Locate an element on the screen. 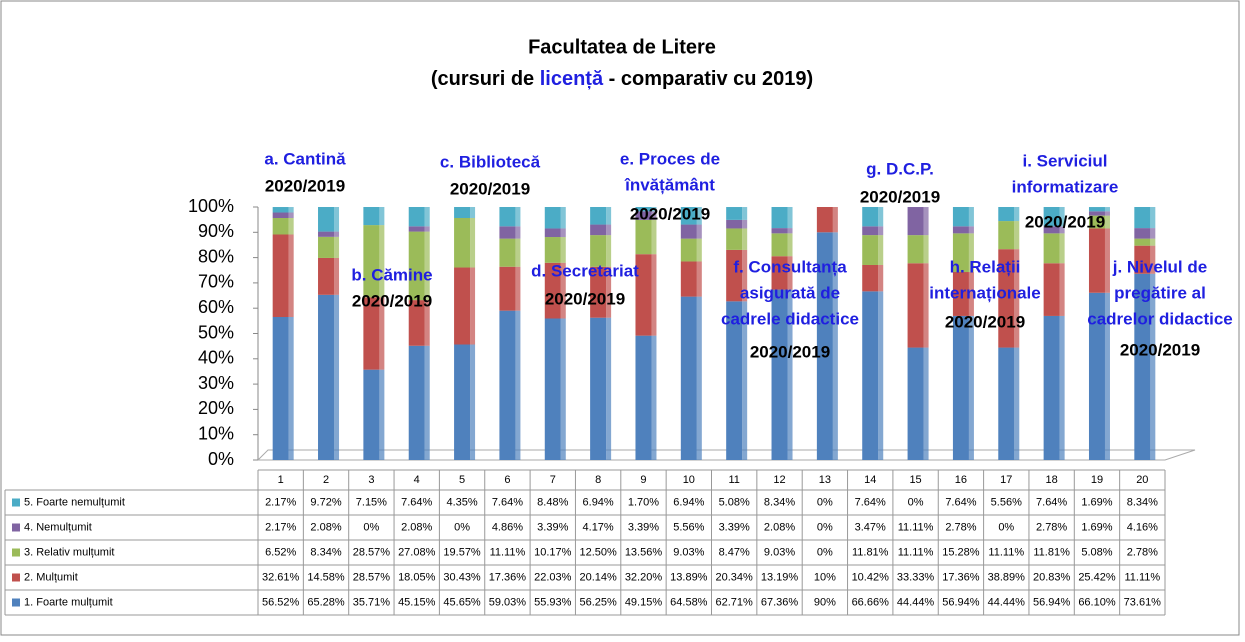 This screenshot has height=642, width=1245. data-label: 33.33% is located at coordinates (916, 577).